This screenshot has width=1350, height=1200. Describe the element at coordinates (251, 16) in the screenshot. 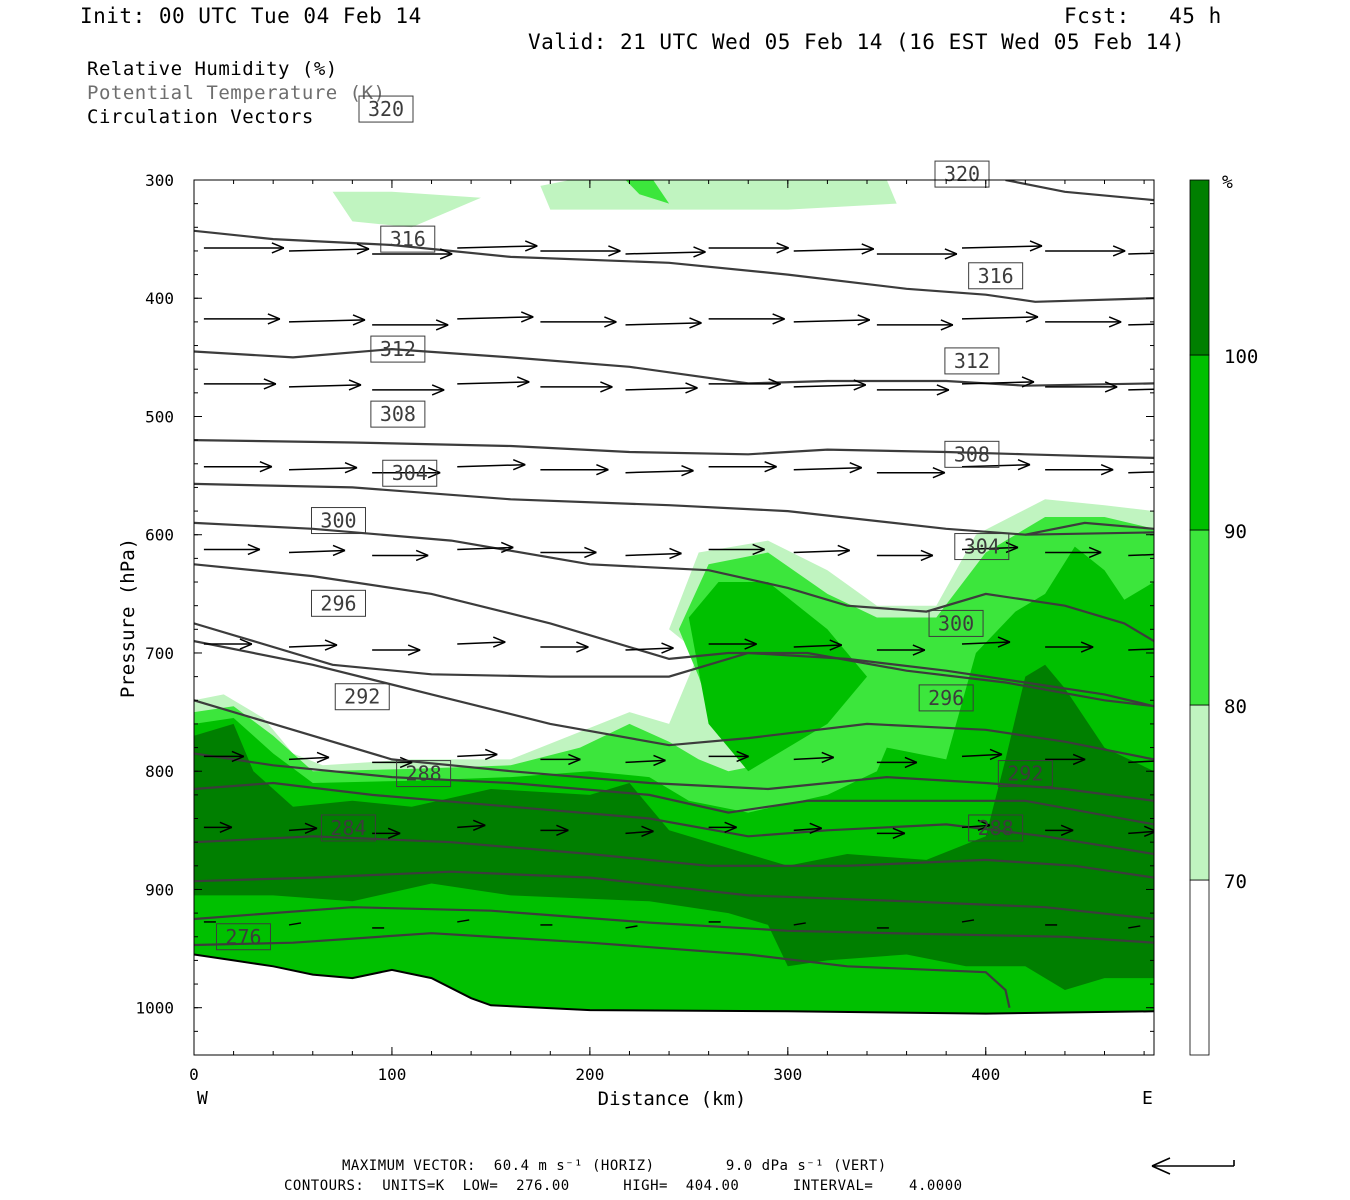

I see `init-time: Init: 00 UTC Tue 04 Feb 14` at that location.